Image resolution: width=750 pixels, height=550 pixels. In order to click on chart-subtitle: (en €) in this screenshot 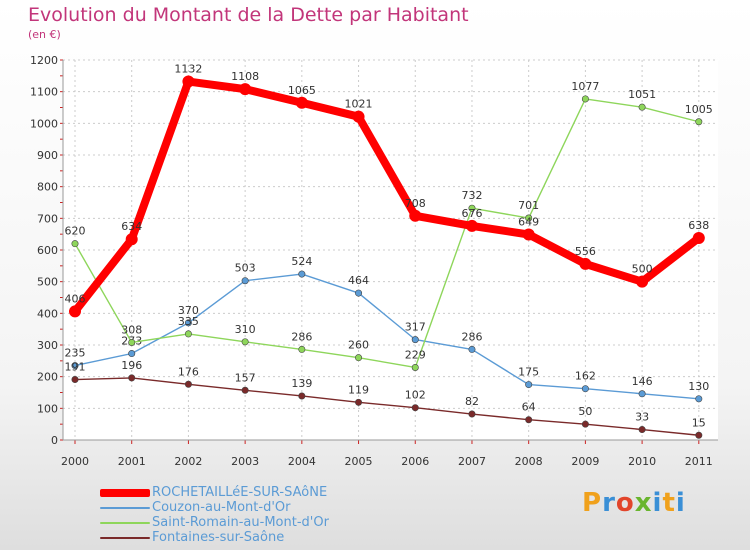, I will do `click(44, 34)`.